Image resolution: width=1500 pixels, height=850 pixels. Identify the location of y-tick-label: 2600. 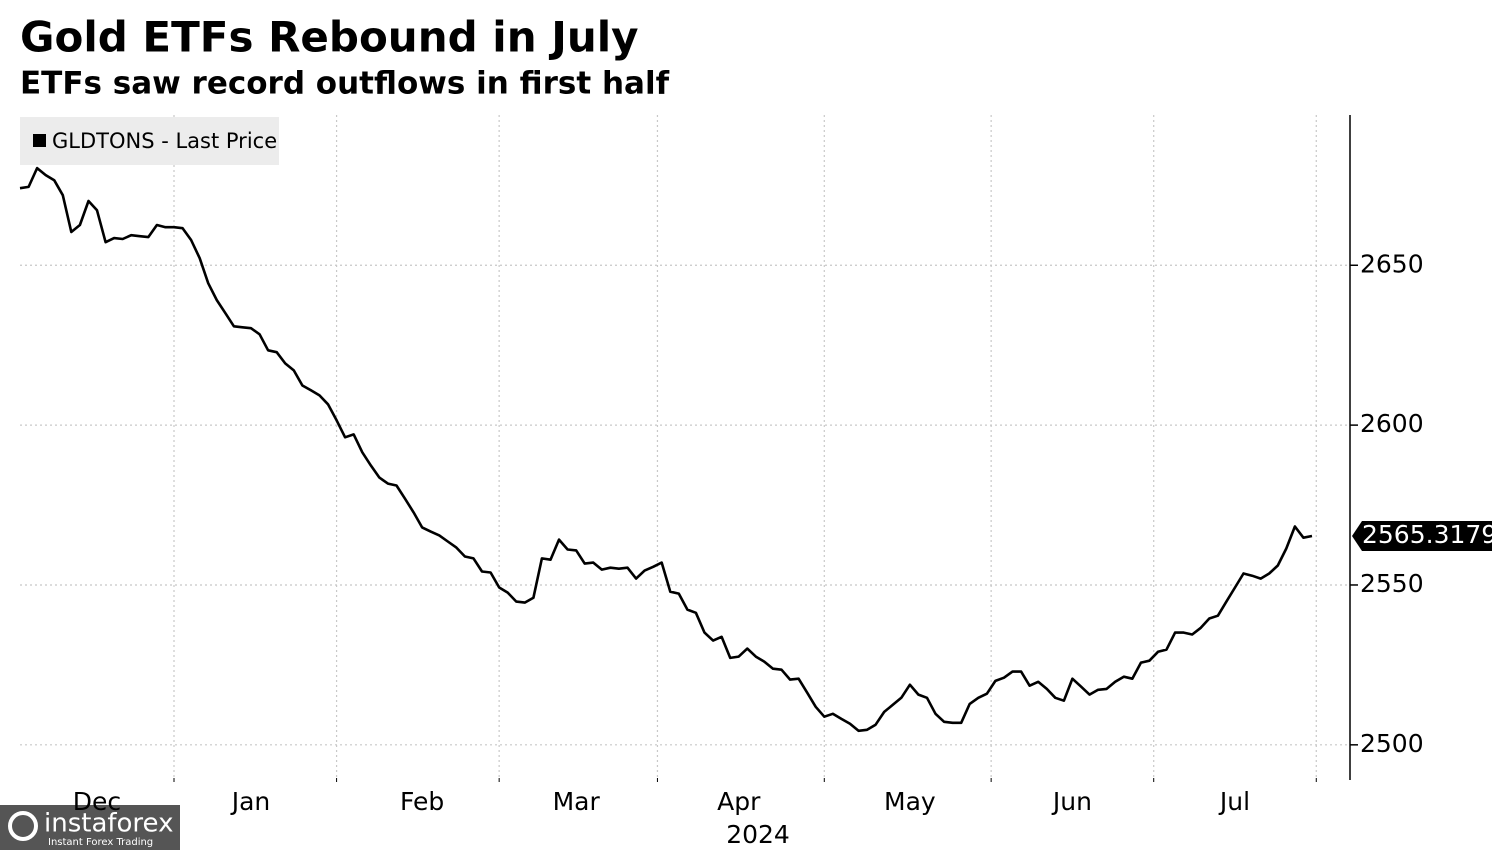
(1392, 423).